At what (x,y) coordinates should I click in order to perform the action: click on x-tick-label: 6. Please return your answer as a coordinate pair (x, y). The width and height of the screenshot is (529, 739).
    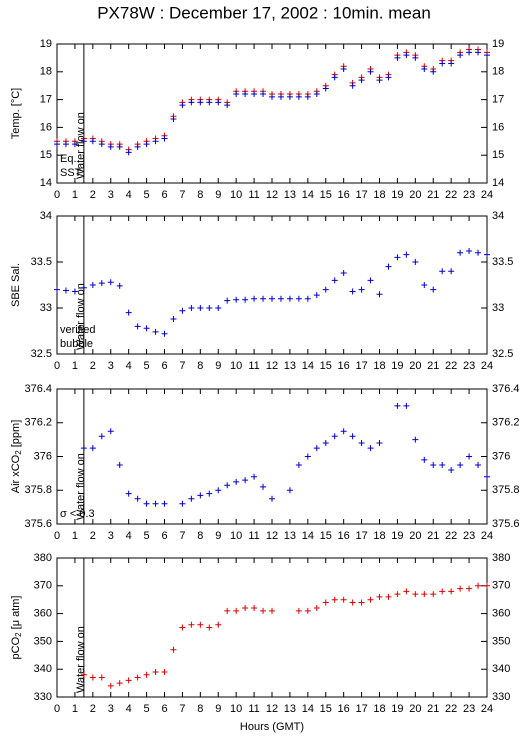
    Looking at the image, I should click on (164, 366).